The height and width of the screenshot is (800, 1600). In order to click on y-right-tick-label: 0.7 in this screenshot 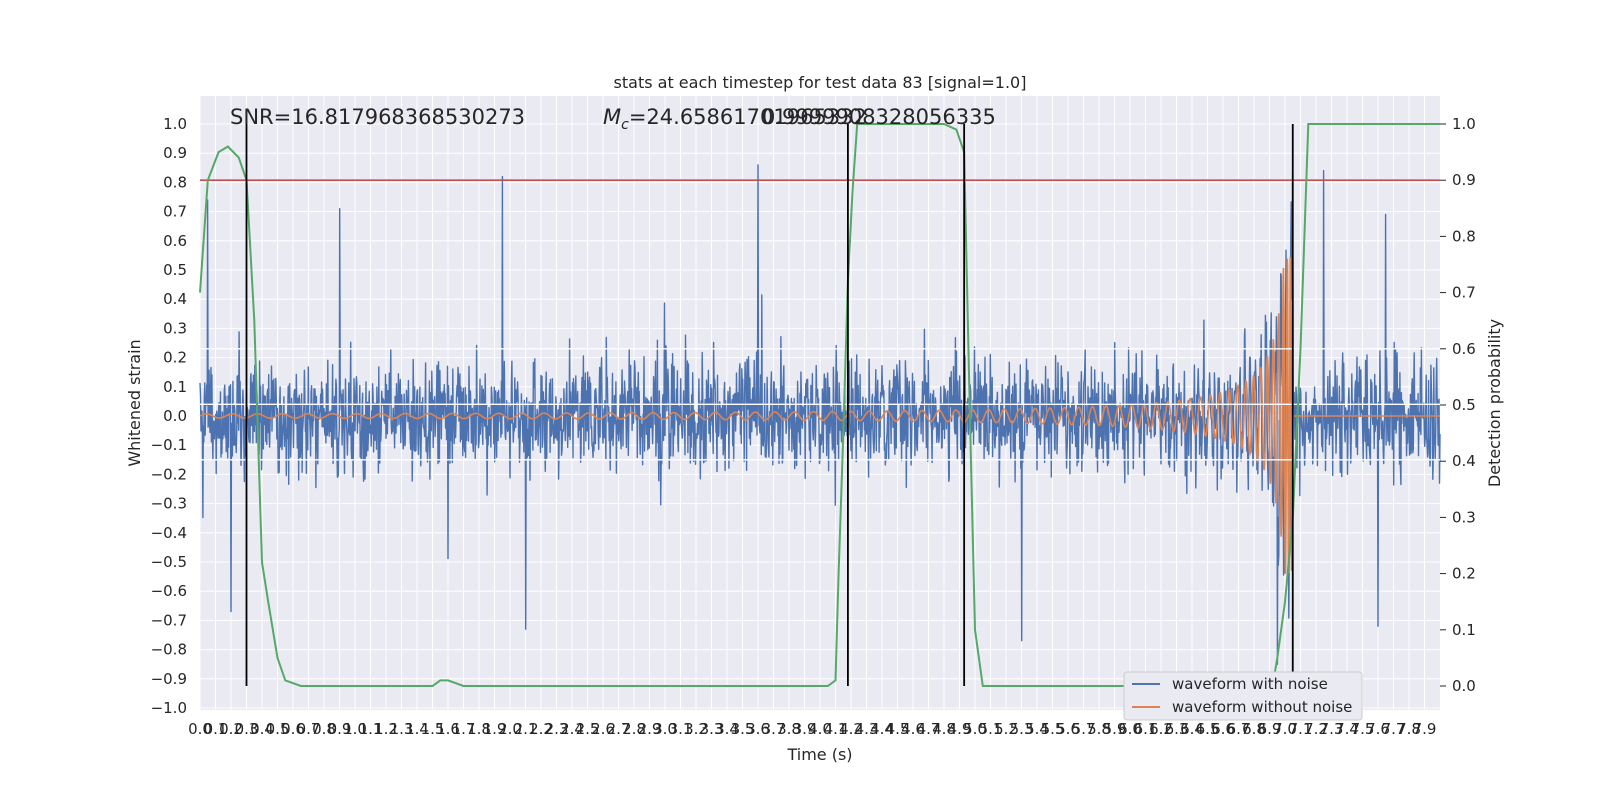, I will do `click(1464, 293)`.